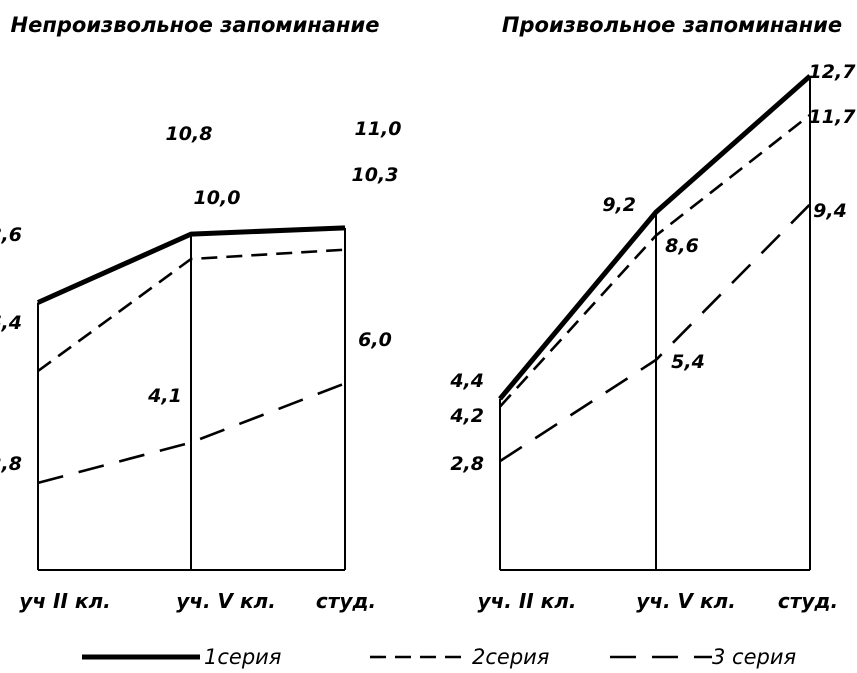 Image resolution: width=857 pixels, height=673 pixels. What do you see at coordinates (830, 211) in the screenshot?
I see `data-label: 9,4` at bounding box center [830, 211].